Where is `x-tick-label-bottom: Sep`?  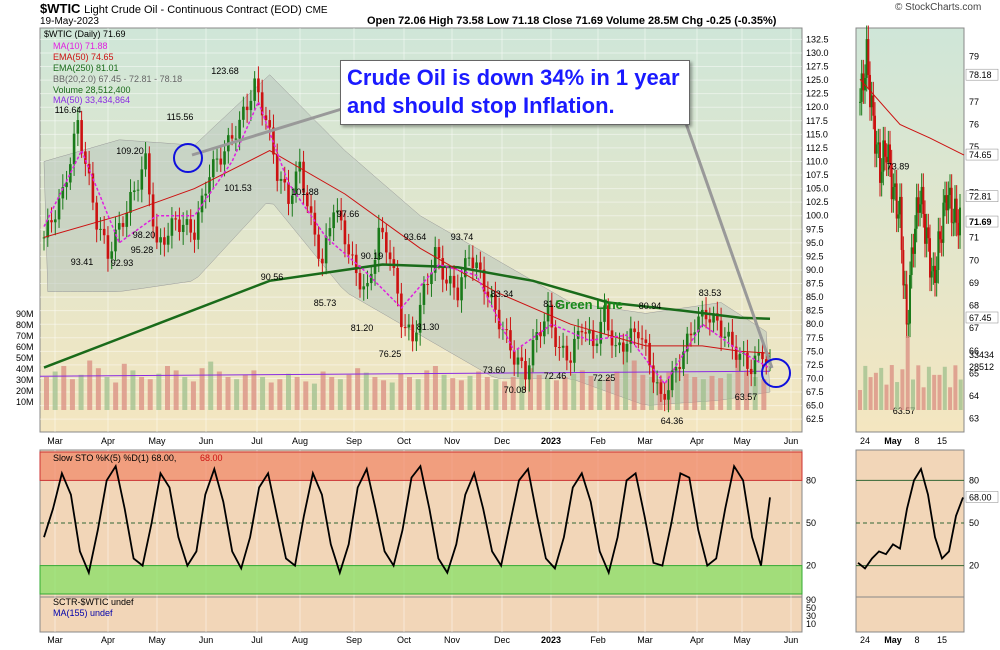
x-tick-label-bottom: Sep is located at coordinates (354, 640).